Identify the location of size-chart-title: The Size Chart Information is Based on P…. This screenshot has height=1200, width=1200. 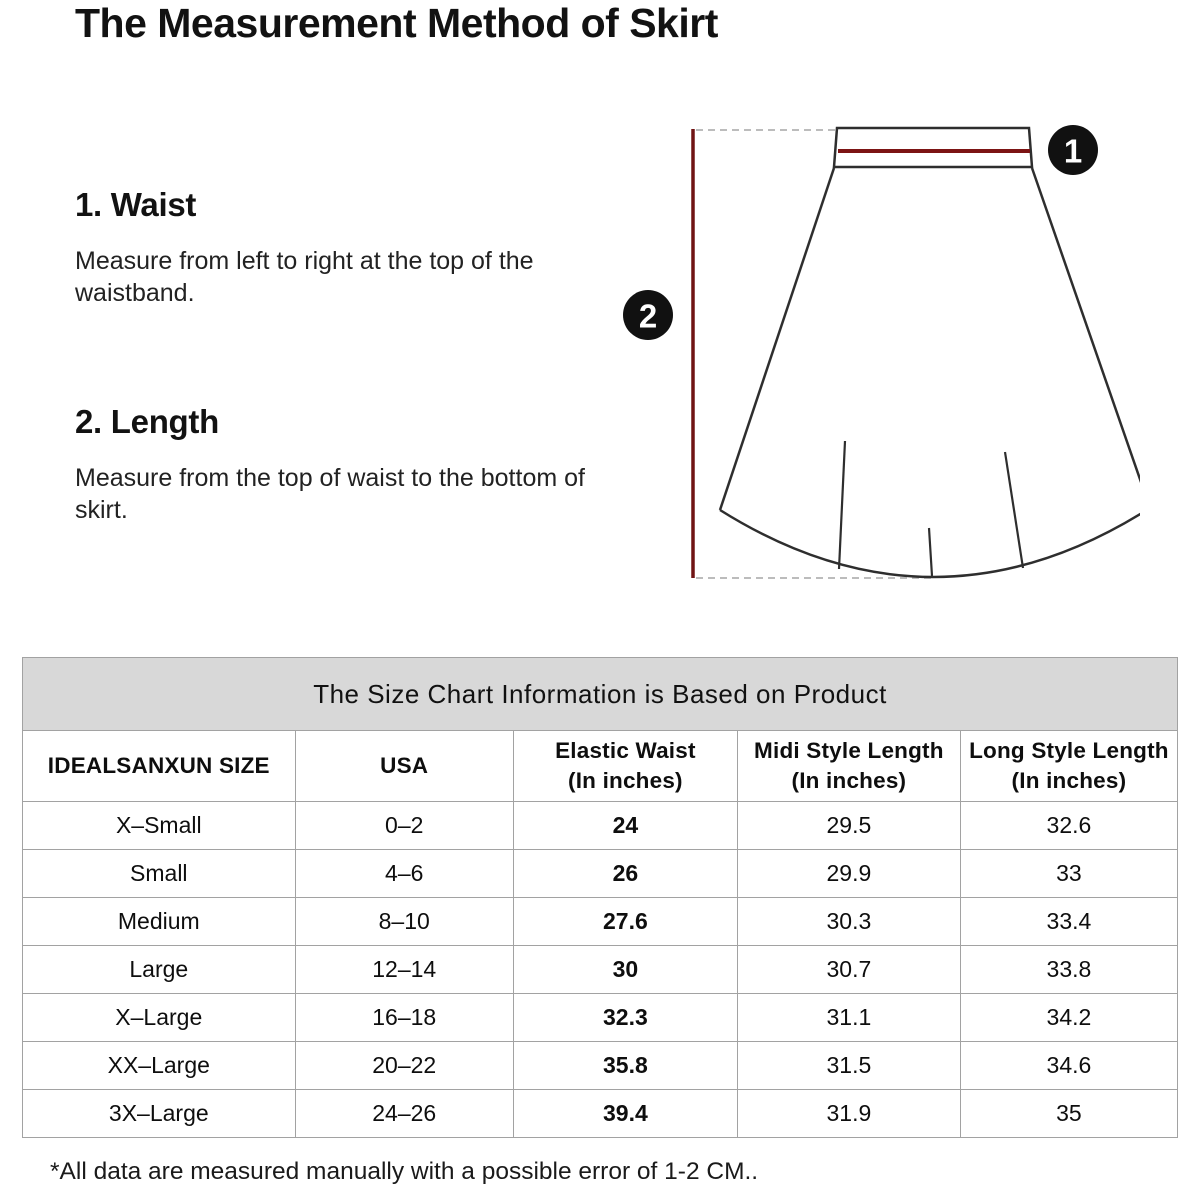
(600, 694).